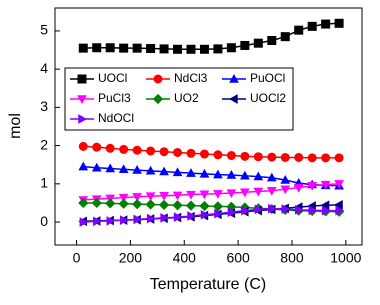  What do you see at coordinates (44, 221) in the screenshot?
I see `y-tick-label: 0` at bounding box center [44, 221].